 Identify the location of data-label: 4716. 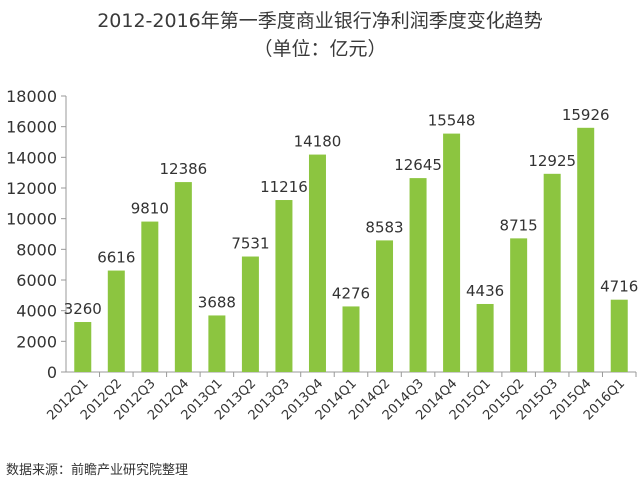
(619, 287).